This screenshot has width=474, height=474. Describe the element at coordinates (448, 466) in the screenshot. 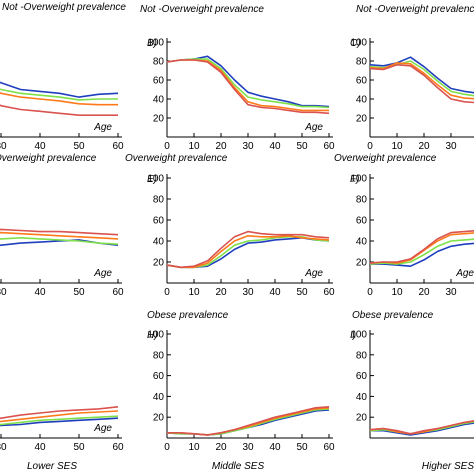

I see `footer-label-higher-ses: Higher SES` at that location.